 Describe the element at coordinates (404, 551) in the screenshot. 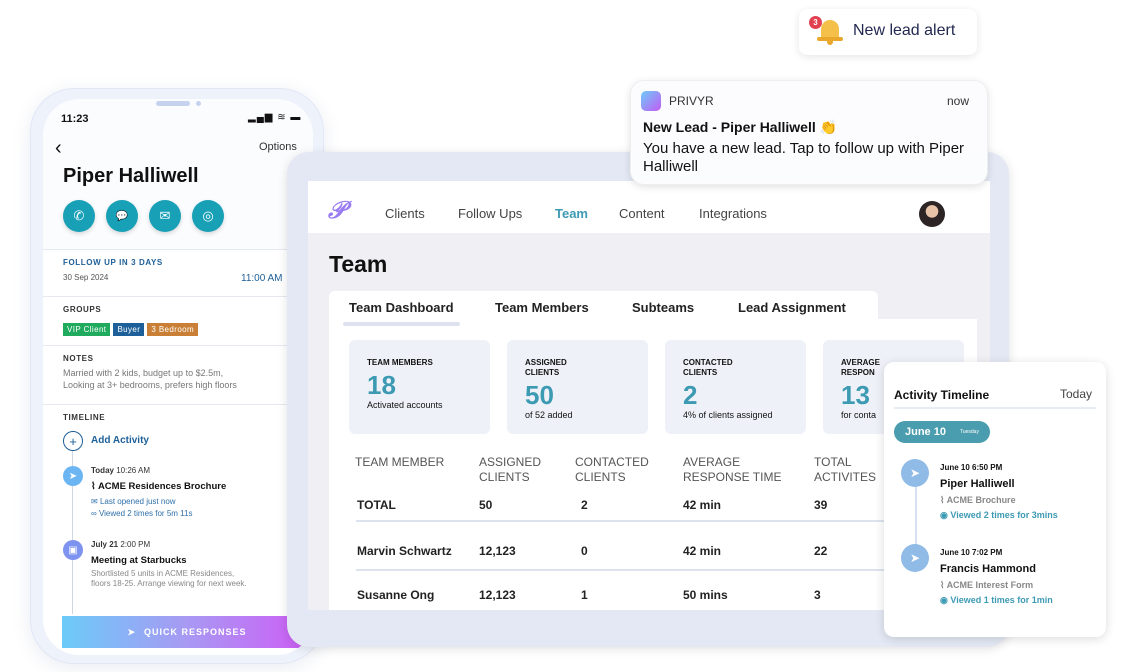

I see `table-row-name: Marvin Schwartz` at that location.